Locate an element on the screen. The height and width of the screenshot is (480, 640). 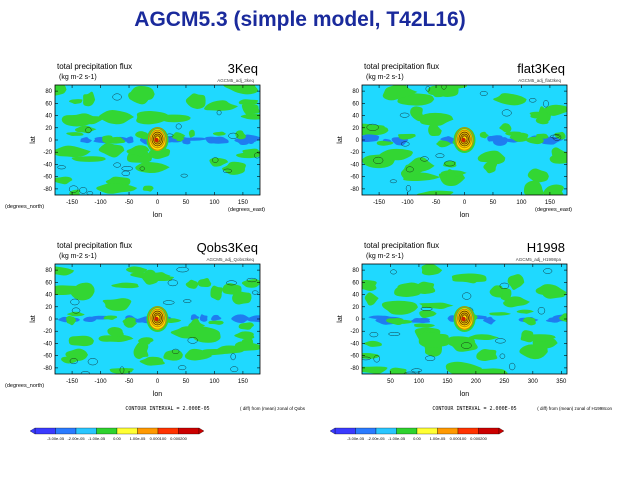
run-id: AGCM5_adj_Qobs3keq is located at coordinates (230, 259).